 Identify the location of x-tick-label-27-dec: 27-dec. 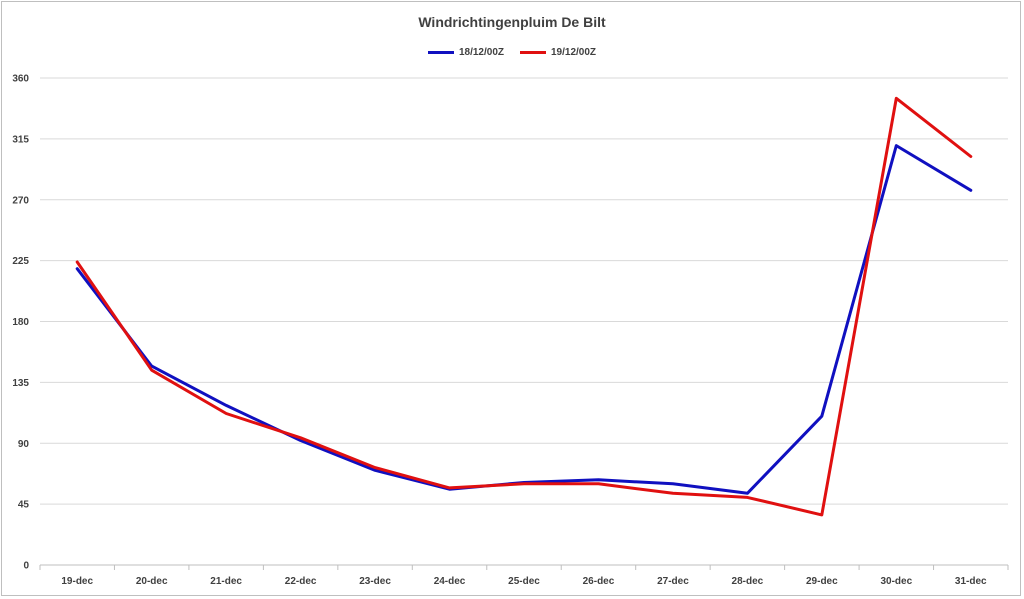
(673, 581).